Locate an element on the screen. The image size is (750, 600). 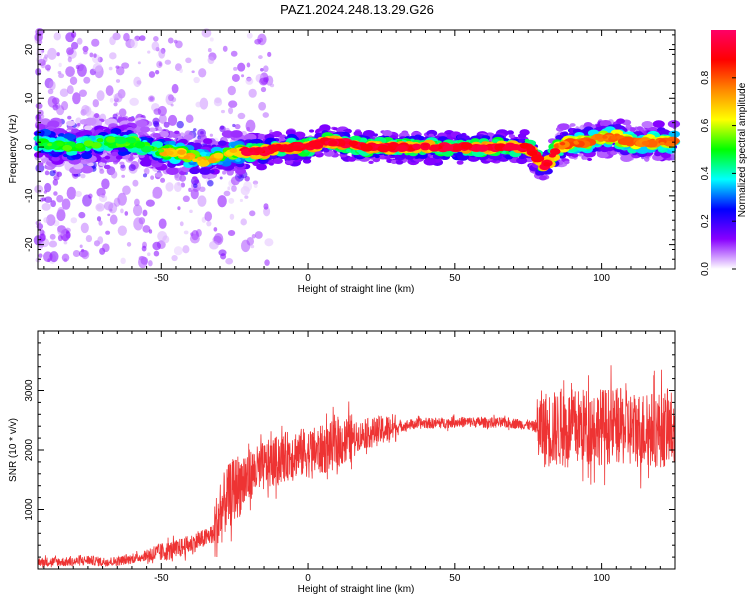
colorbar-tick-label: 0.6 is located at coordinates (705, 125).